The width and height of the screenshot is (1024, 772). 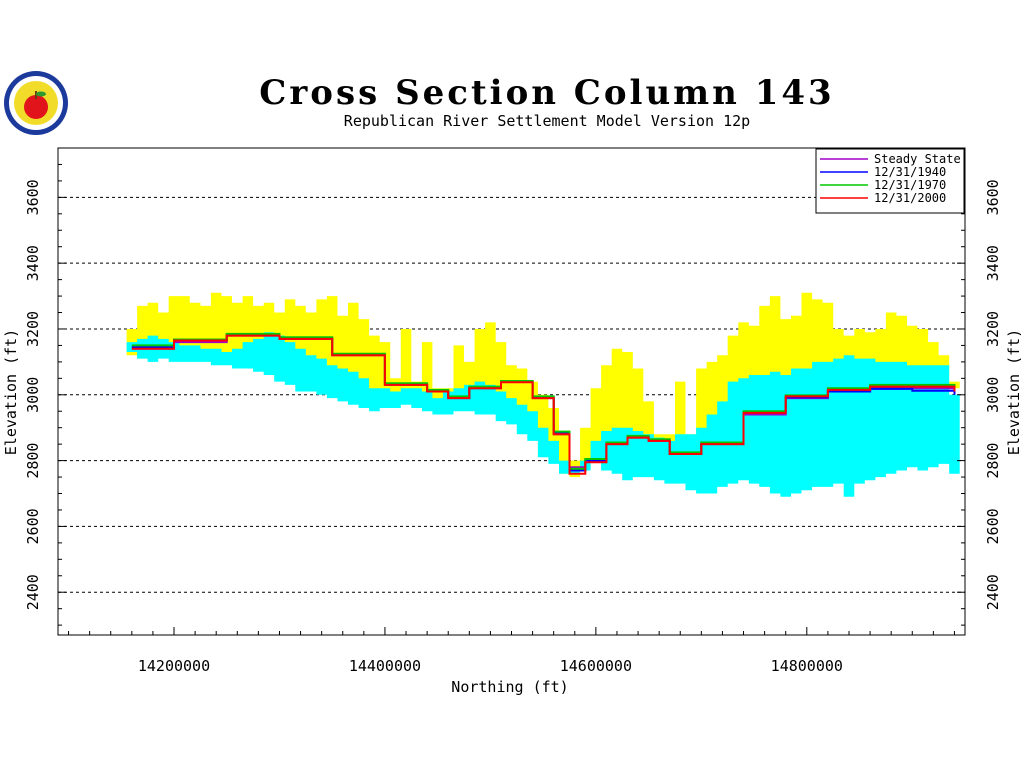 I want to click on series-line-12-31-2000, so click(x=543, y=404).